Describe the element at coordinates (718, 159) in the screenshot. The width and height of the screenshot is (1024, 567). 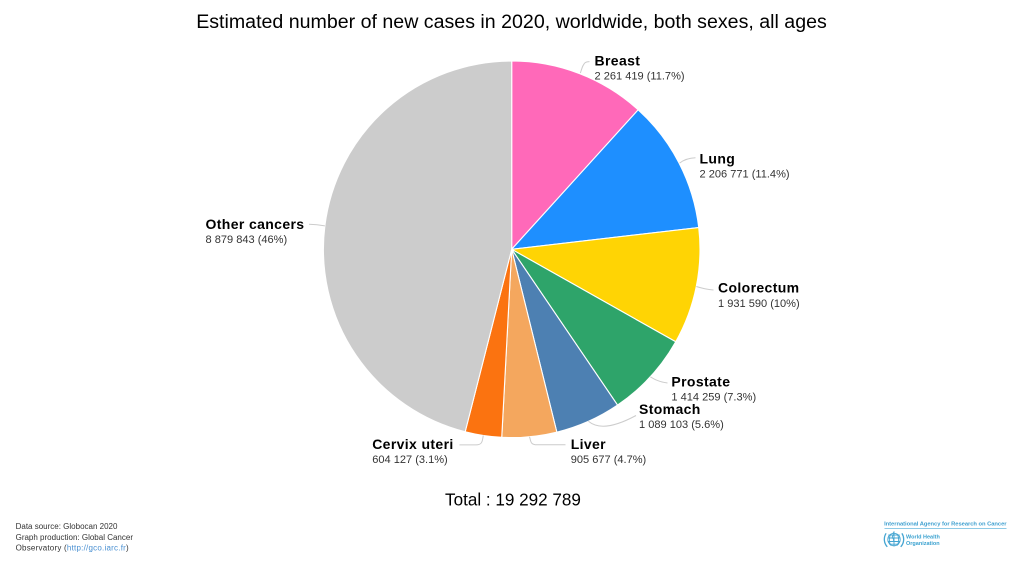
I see `svg-text: Lung` at that location.